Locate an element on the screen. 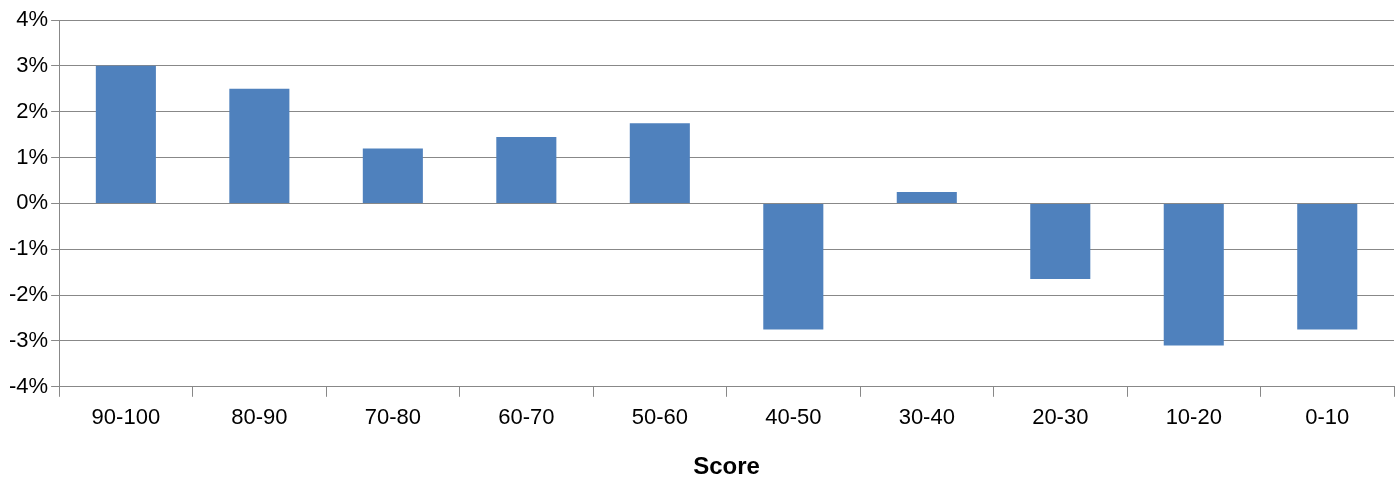 This screenshot has height=490, width=1398. y-tick-label: -3% is located at coordinates (29, 340).